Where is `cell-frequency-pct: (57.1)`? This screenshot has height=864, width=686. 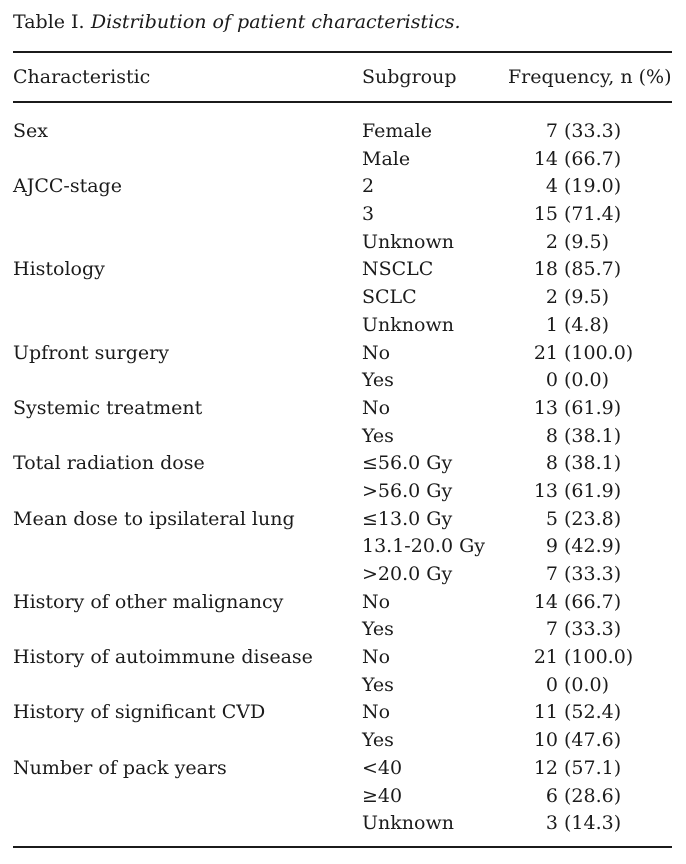 cell-frequency-pct: (57.1) is located at coordinates (593, 767).